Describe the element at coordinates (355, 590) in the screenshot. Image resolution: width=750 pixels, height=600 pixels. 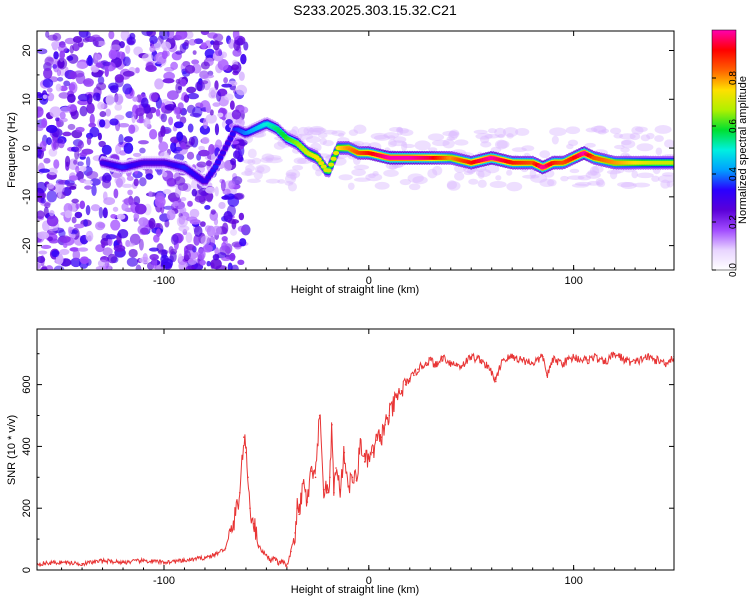
I see `snr-x-axis-label: Height of straight line (km)` at that location.